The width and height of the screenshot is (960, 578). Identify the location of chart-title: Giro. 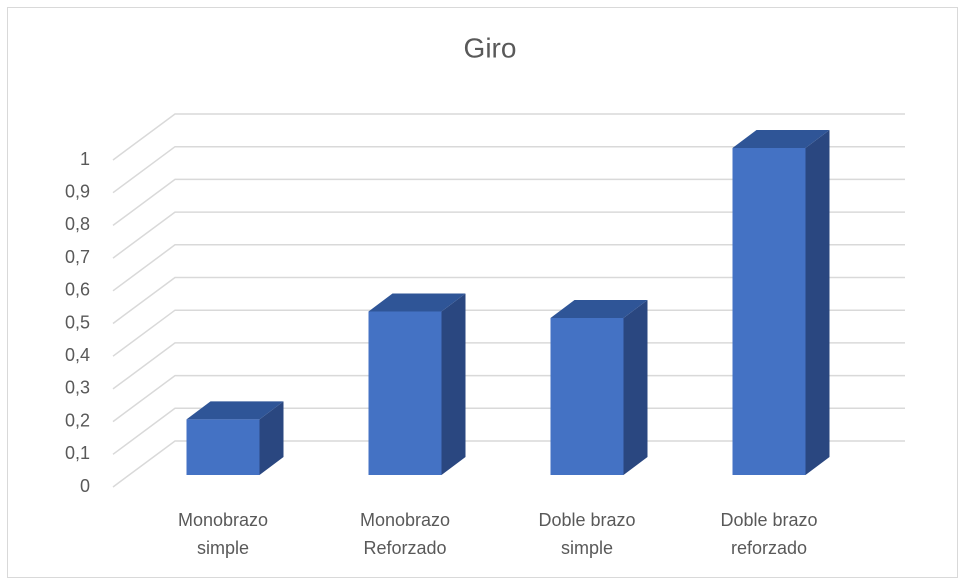
(490, 47).